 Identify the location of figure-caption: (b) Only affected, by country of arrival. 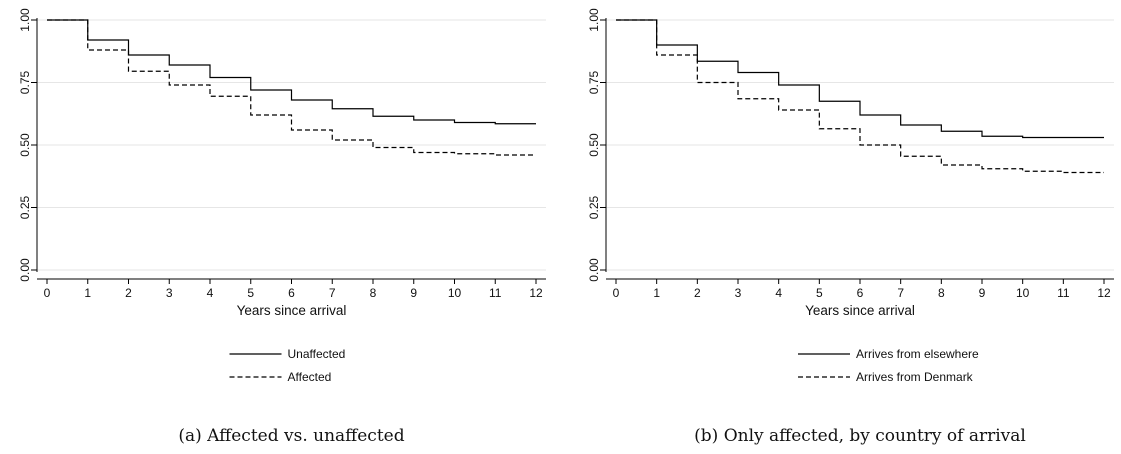
(860, 436).